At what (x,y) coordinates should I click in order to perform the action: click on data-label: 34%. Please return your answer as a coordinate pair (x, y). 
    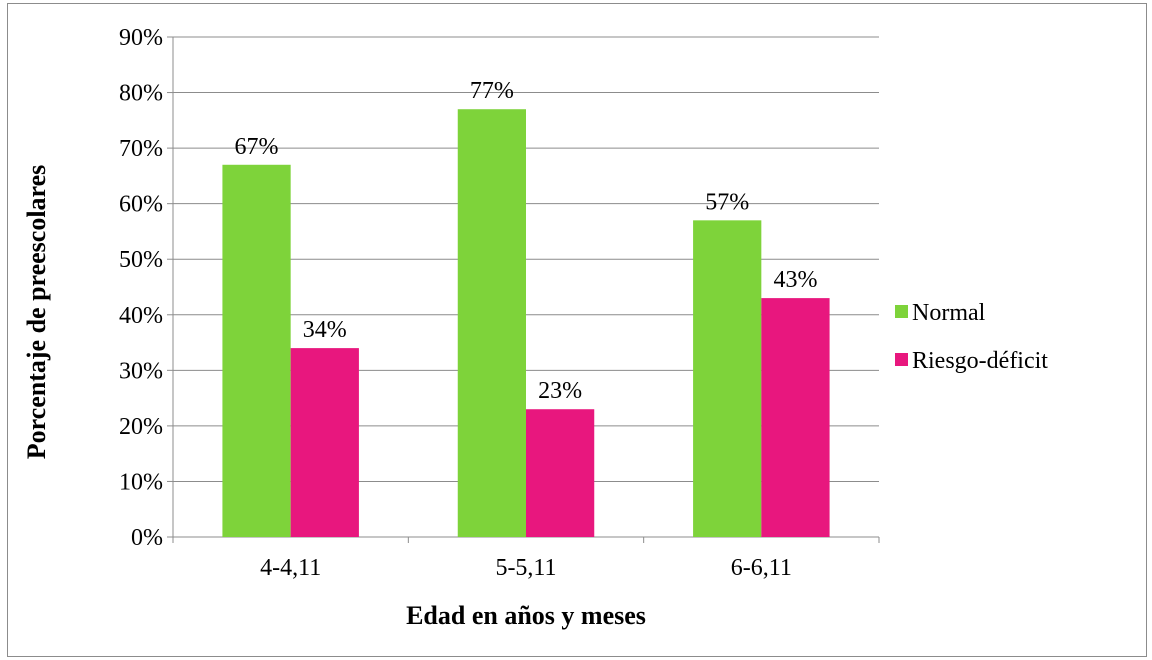
    Looking at the image, I should click on (325, 330).